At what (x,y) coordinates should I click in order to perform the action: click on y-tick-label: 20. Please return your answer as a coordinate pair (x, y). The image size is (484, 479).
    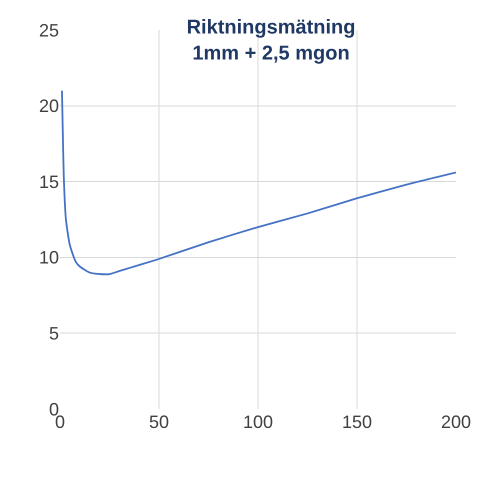
    Looking at the image, I should click on (48, 106).